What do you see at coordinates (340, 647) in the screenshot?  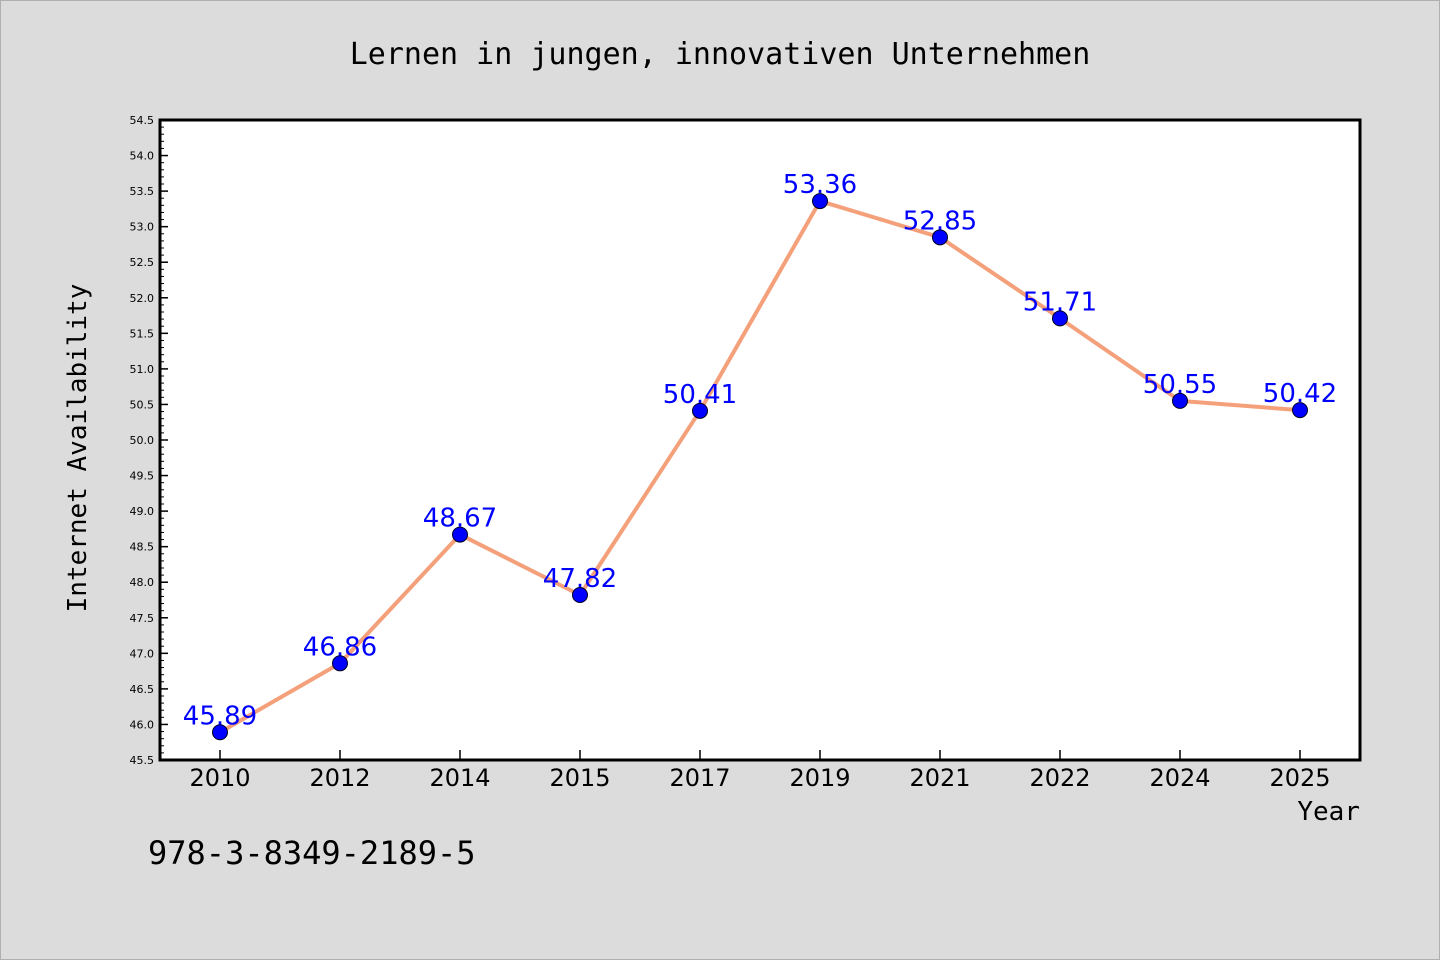 I see `data-label: 46.86` at bounding box center [340, 647].